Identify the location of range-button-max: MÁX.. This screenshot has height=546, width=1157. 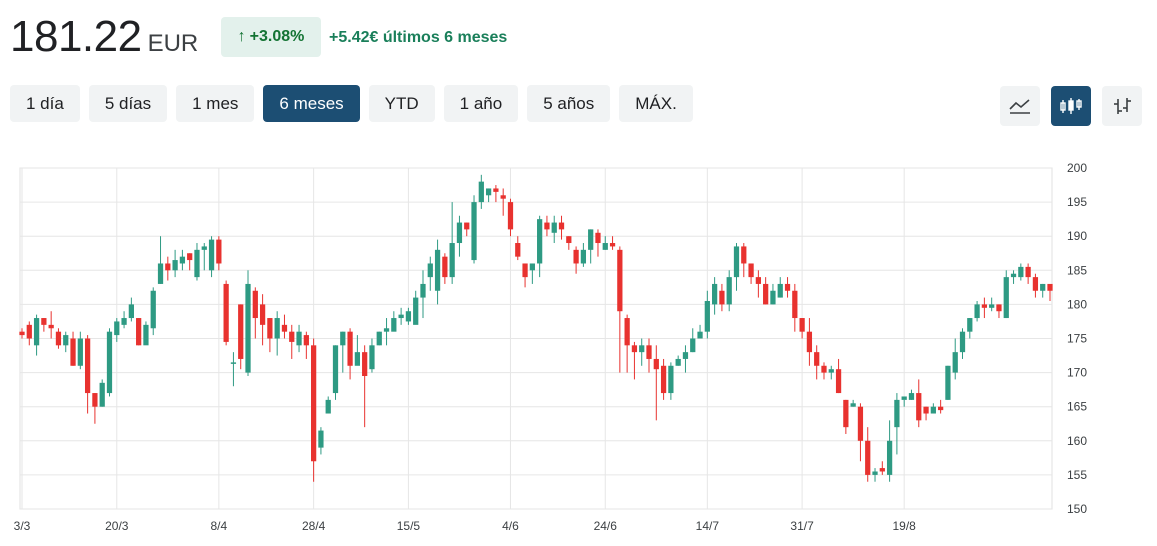
(656, 103).